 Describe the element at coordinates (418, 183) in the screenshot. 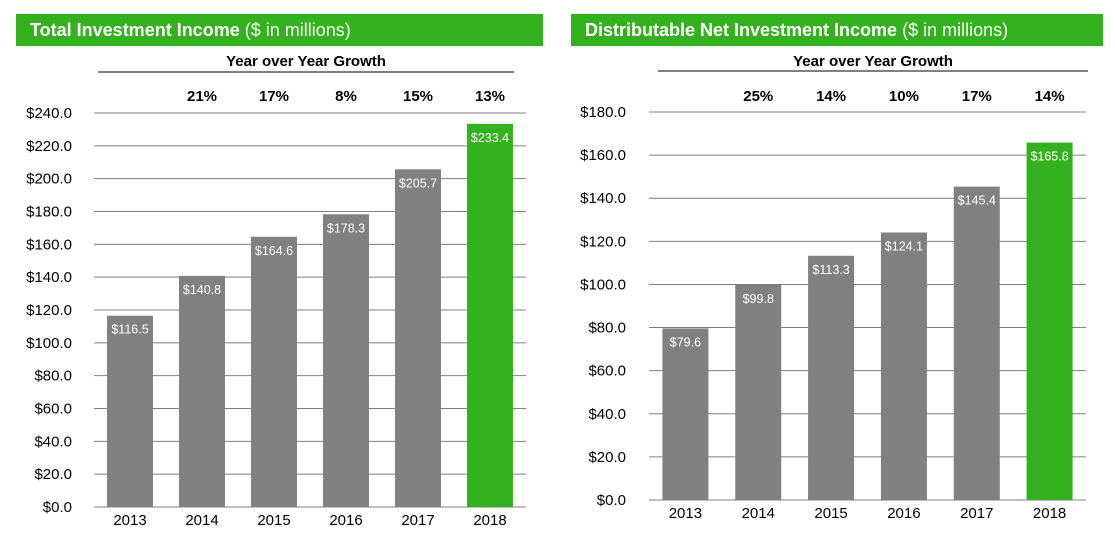

I see `bar-value-label: $205.7` at that location.